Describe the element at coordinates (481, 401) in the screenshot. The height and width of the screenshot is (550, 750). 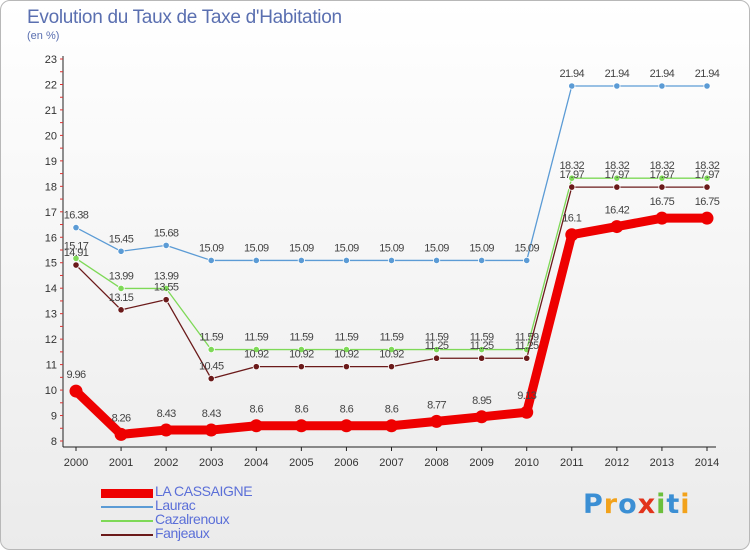
I see `data-label-la-cassaigne: 8.95` at that location.